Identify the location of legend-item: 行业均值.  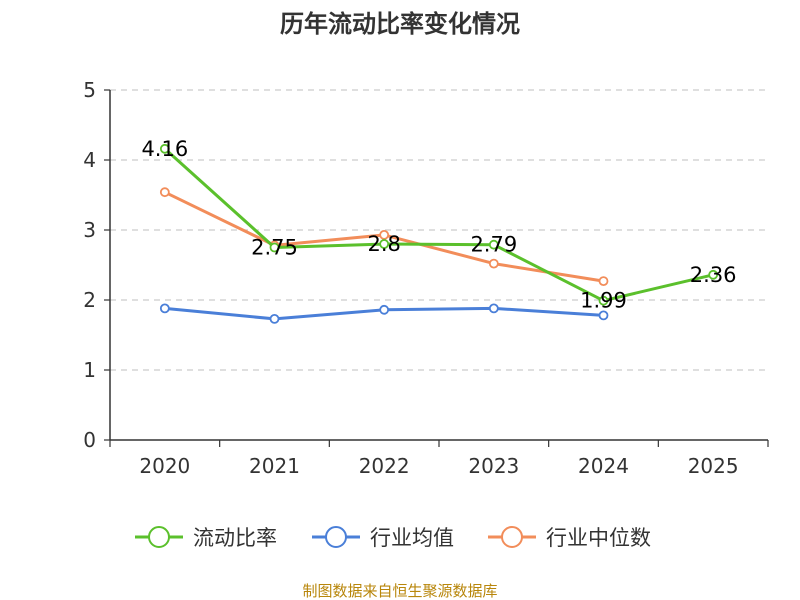
(383, 538).